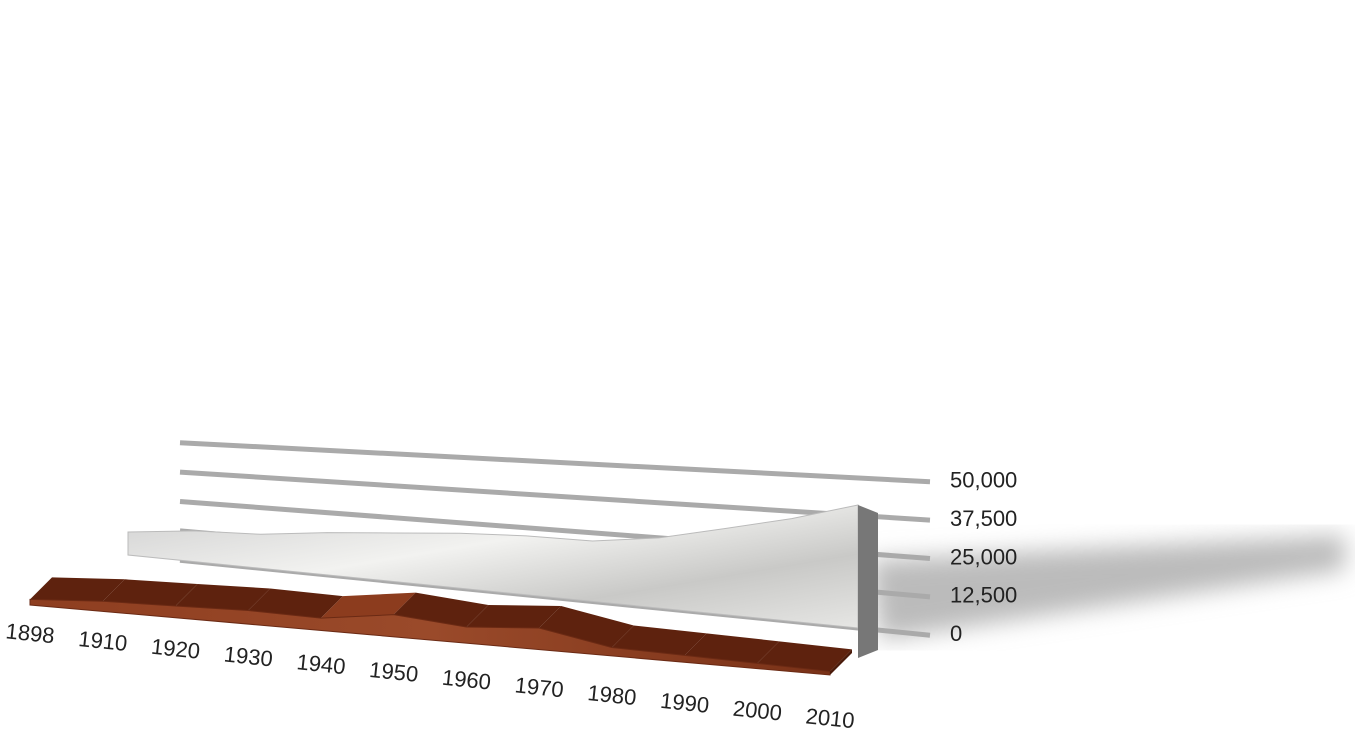  I want to click on x-tick-label: 1970, so click(539, 687).